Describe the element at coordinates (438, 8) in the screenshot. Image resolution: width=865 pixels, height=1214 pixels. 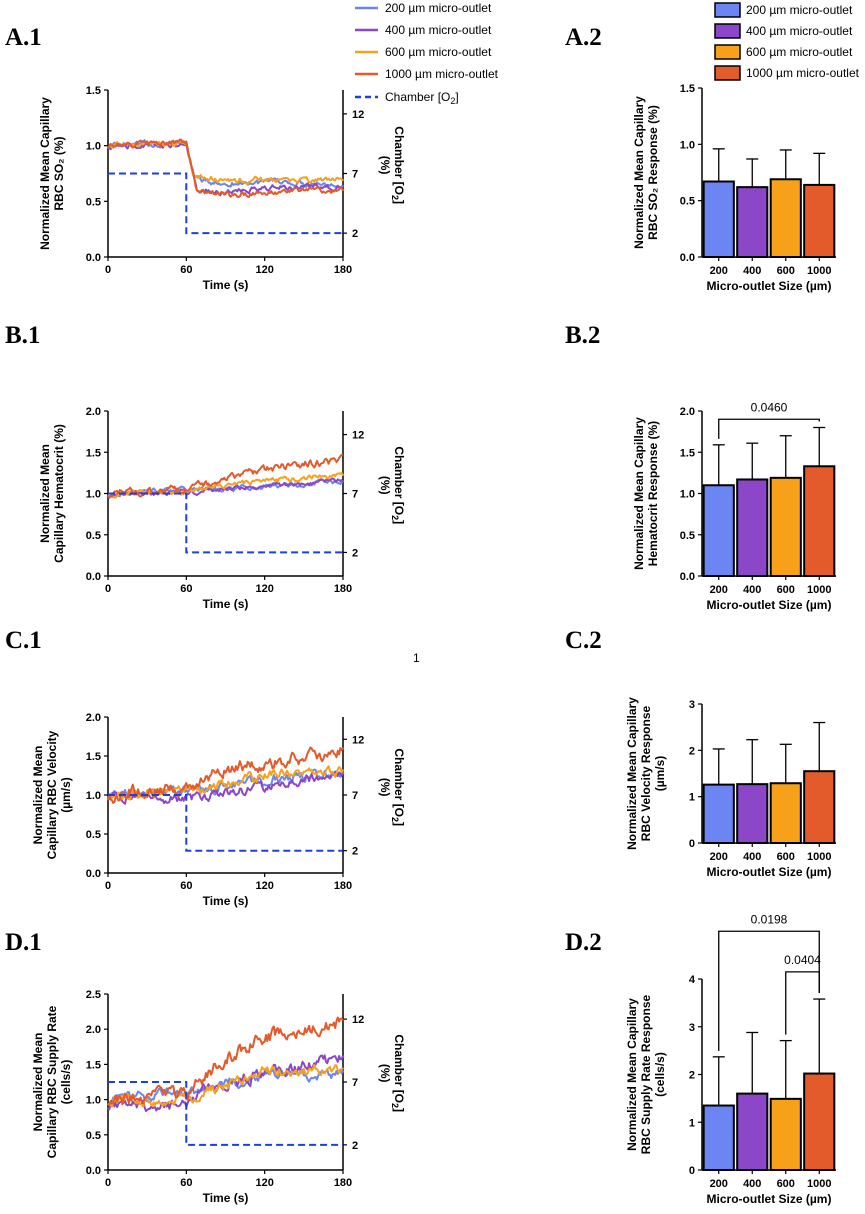
I see `line-legend-label-200: 200 µm micro-outlet` at that location.